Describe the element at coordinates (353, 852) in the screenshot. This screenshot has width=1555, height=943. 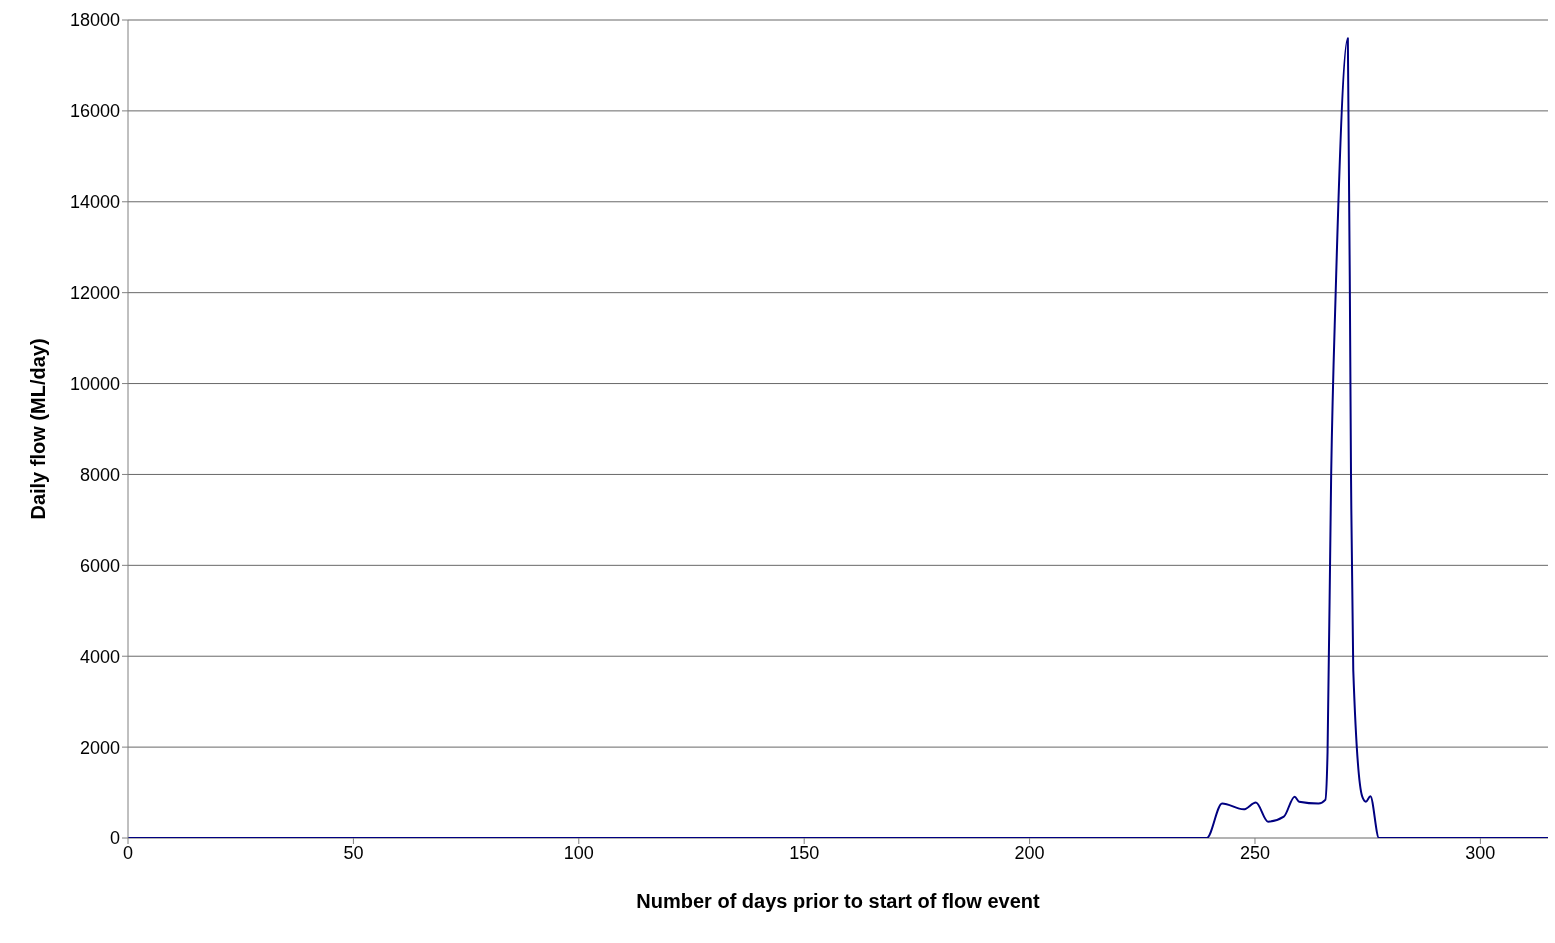
I see `x-tick-label: 50` at that location.